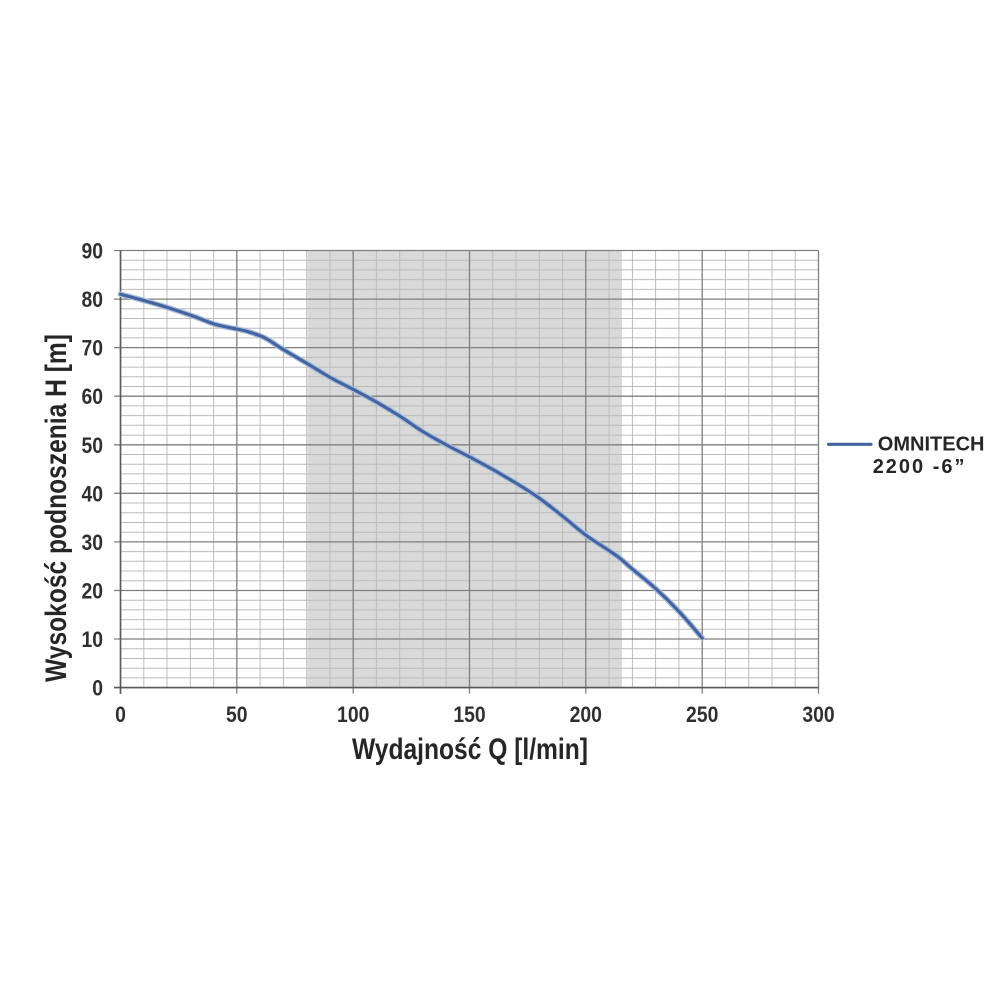  Describe the element at coordinates (469, 715) in the screenshot. I see `svg-text: 150` at that location.